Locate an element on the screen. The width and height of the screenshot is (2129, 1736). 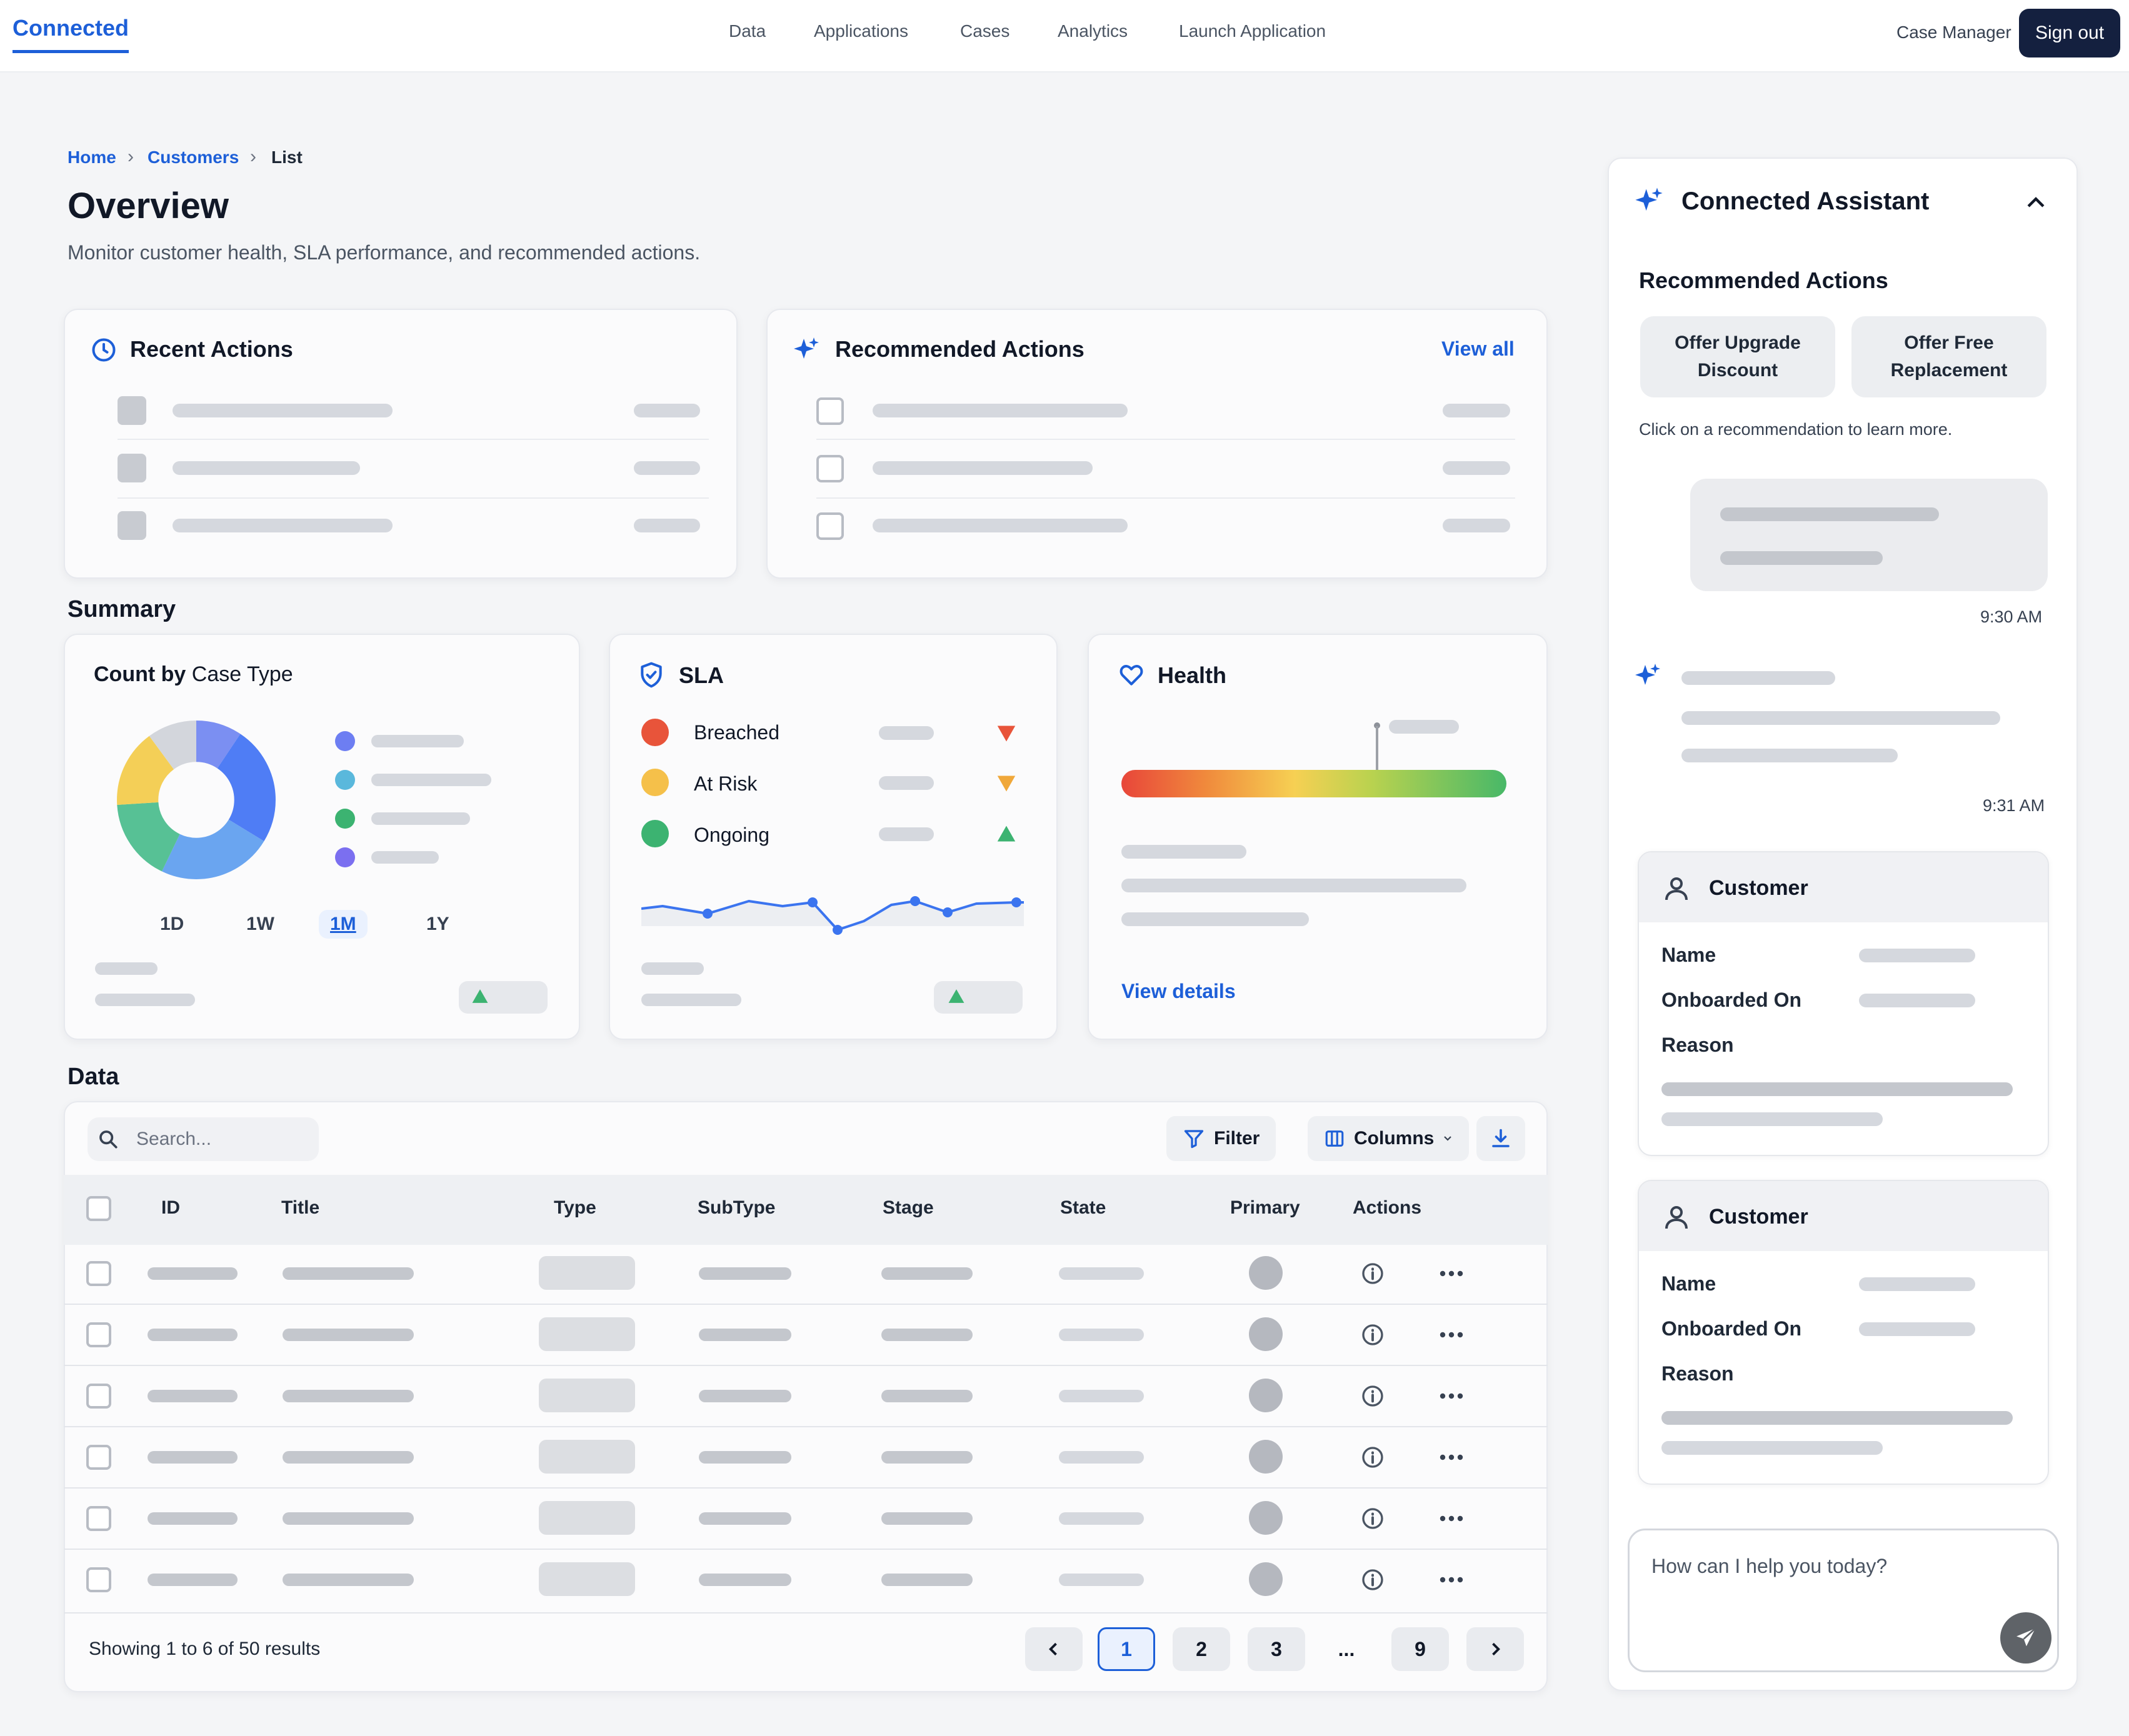
page-9-button: 9 is located at coordinates (1420, 1649).